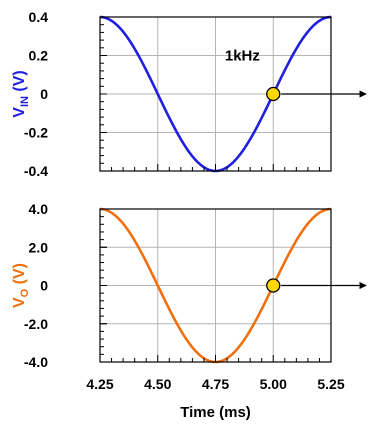  What do you see at coordinates (19, 83) in the screenshot?
I see `top-y-label-unit: (V)` at bounding box center [19, 83].